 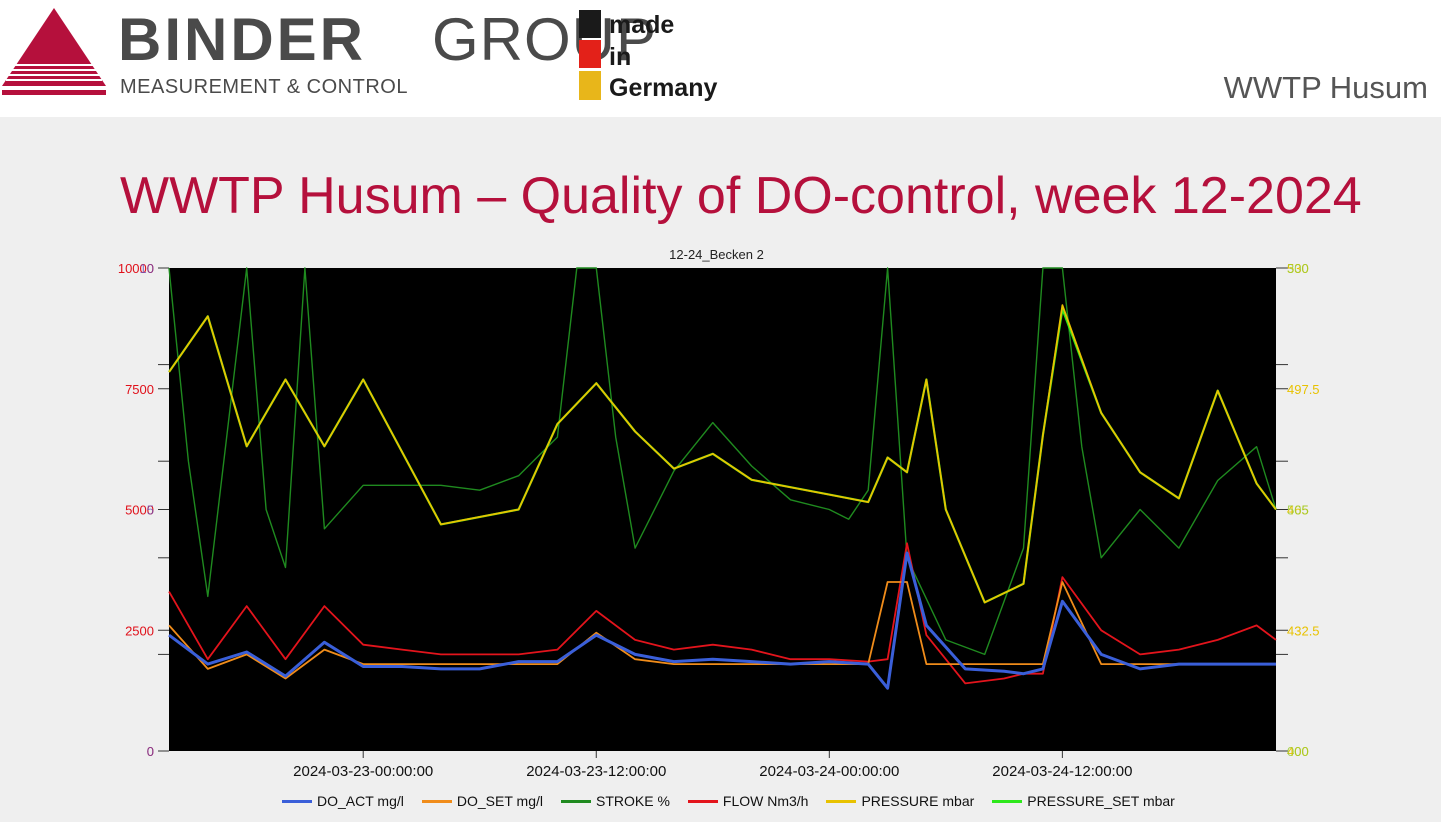 What do you see at coordinates (147, 268) in the screenshot?
I see `left-axis-overlap-tick-label: 10` at bounding box center [147, 268].